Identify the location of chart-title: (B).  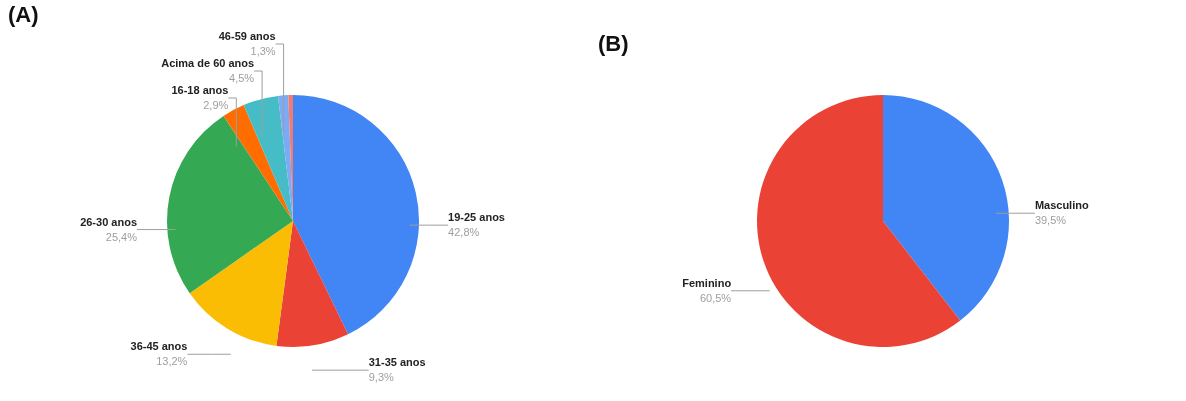
(613, 43).